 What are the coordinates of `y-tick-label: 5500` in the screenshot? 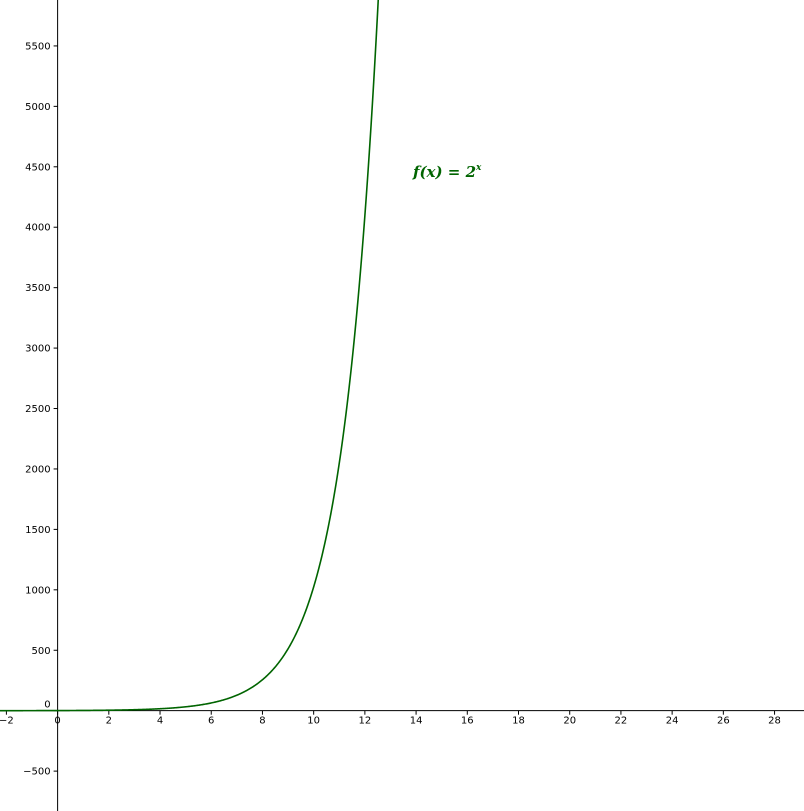 It's located at (37, 46).